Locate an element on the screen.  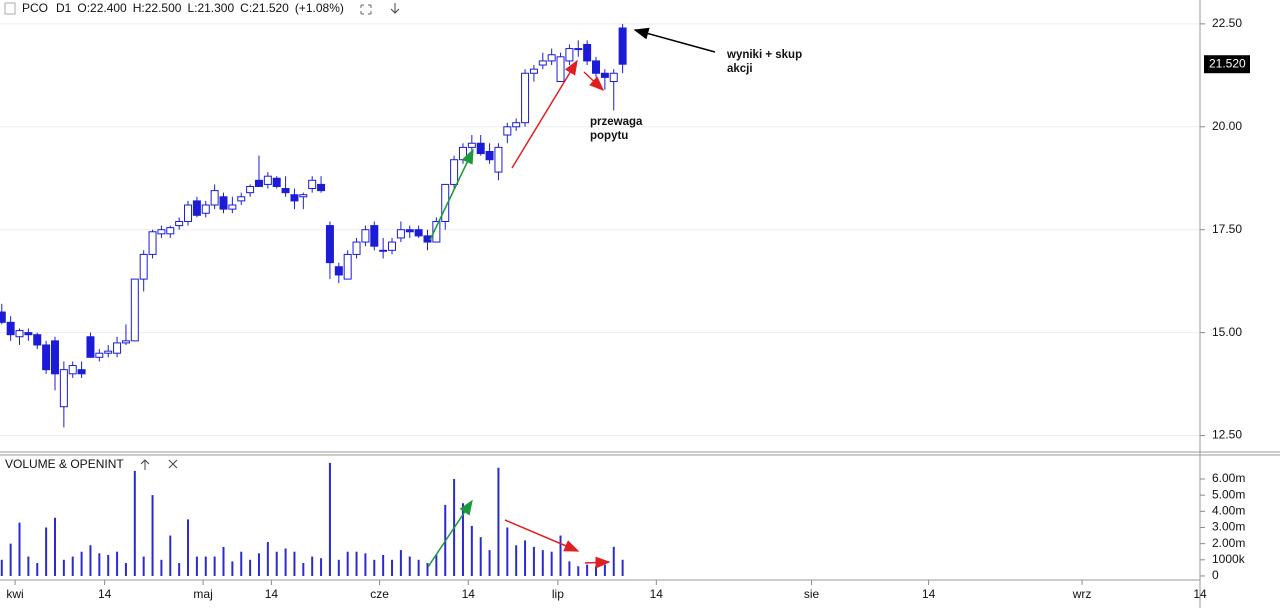
y-tick-label: 1000k is located at coordinates (1229, 559).